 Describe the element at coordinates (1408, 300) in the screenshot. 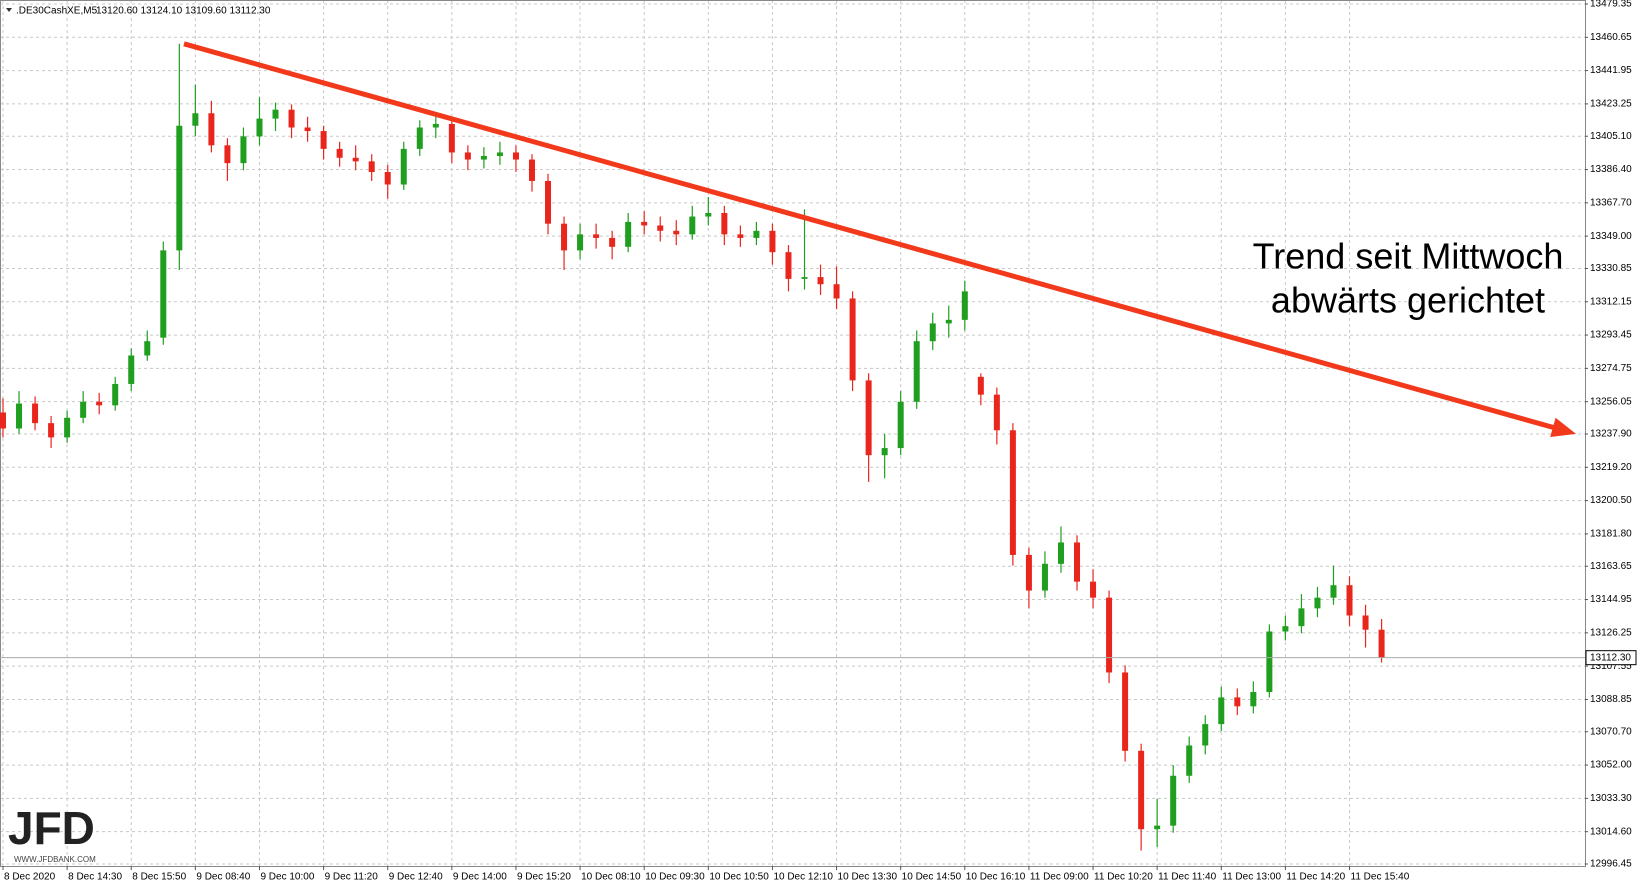

I see `annotation-line: abwärts gerichtet` at that location.